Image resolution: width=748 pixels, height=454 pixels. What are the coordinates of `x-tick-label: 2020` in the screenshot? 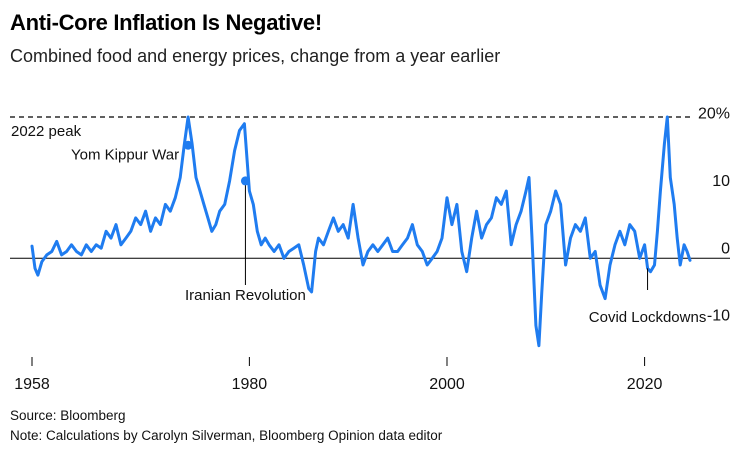 It's located at (645, 384).